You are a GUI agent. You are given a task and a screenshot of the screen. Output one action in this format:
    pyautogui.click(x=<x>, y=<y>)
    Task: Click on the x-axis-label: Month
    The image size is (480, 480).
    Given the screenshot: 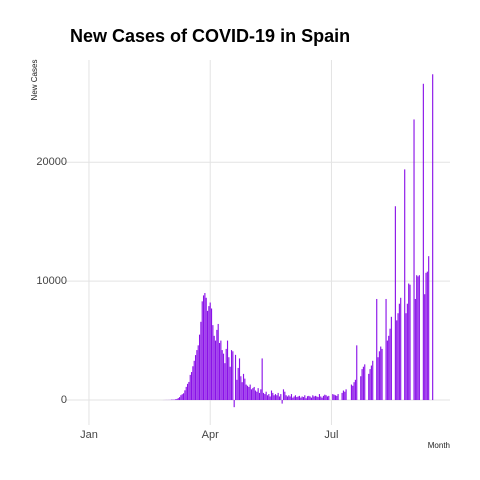 What is the action you would take?
    pyautogui.click(x=439, y=445)
    